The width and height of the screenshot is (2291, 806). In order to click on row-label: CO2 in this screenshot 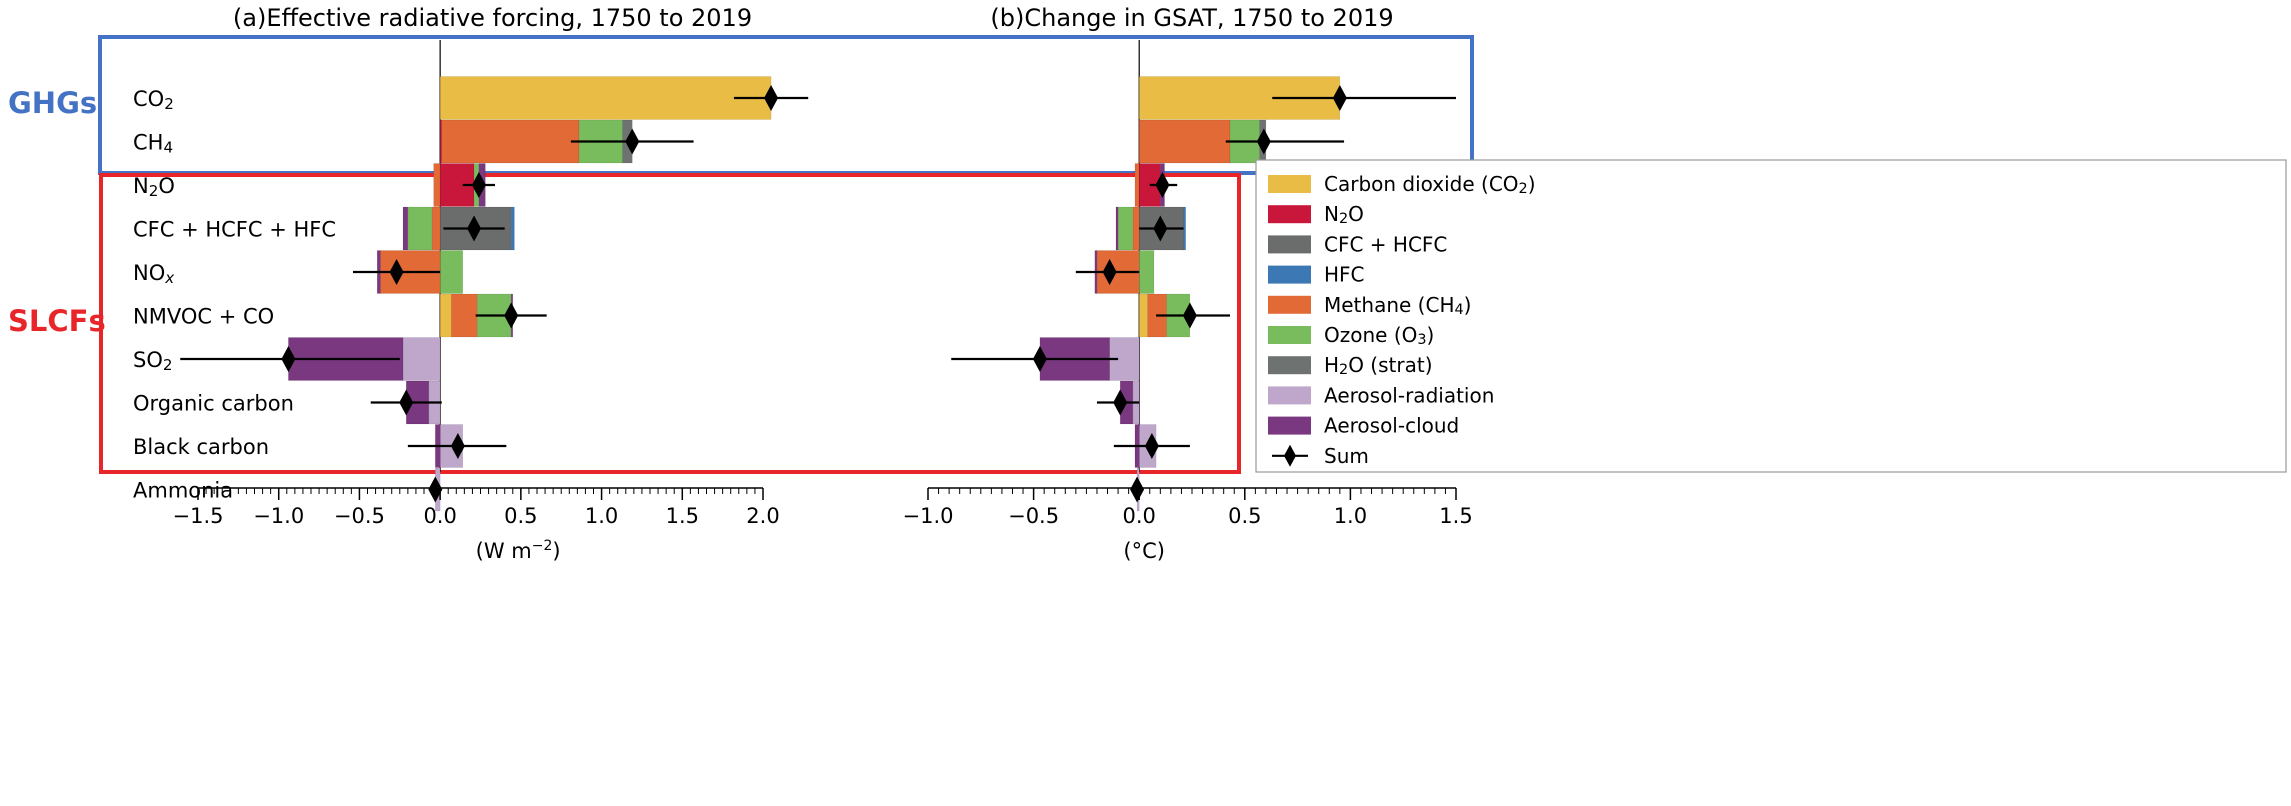, I will do `click(153, 100)`.